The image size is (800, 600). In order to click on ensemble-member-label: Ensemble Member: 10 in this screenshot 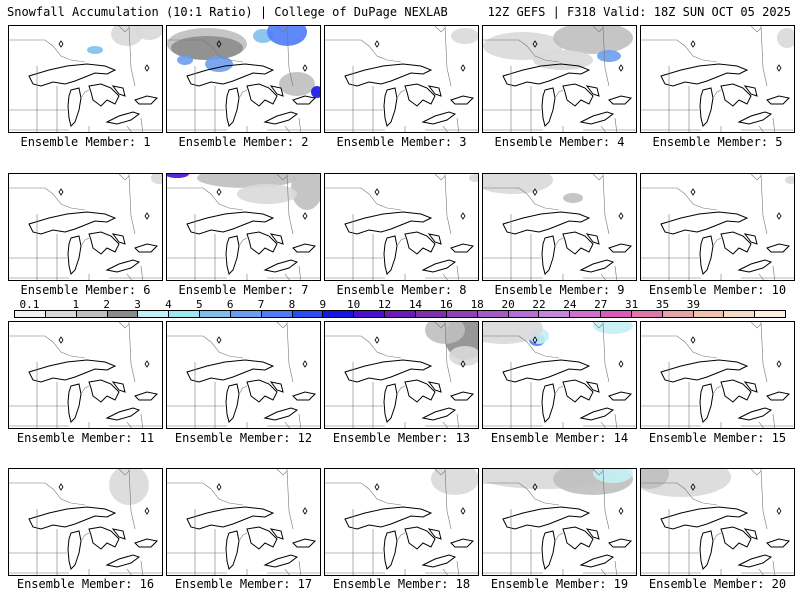, I will do `click(717, 290)`.